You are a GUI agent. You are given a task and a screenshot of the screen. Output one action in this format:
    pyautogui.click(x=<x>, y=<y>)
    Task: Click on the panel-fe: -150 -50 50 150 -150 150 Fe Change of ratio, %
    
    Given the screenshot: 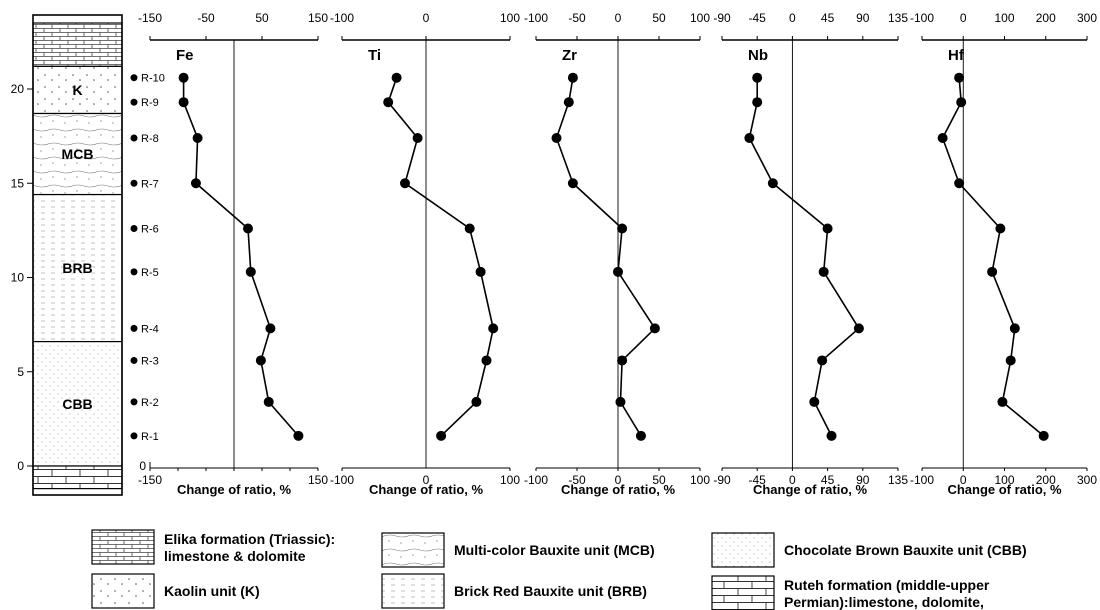 What is the action you would take?
    pyautogui.click(x=233, y=254)
    